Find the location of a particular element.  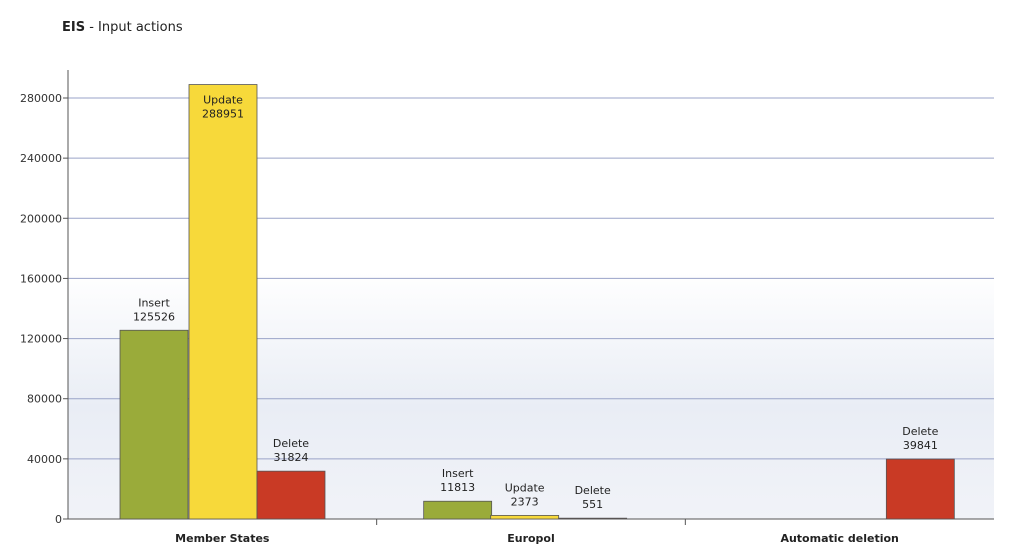

data-label-value: 125526 is located at coordinates (154, 316).